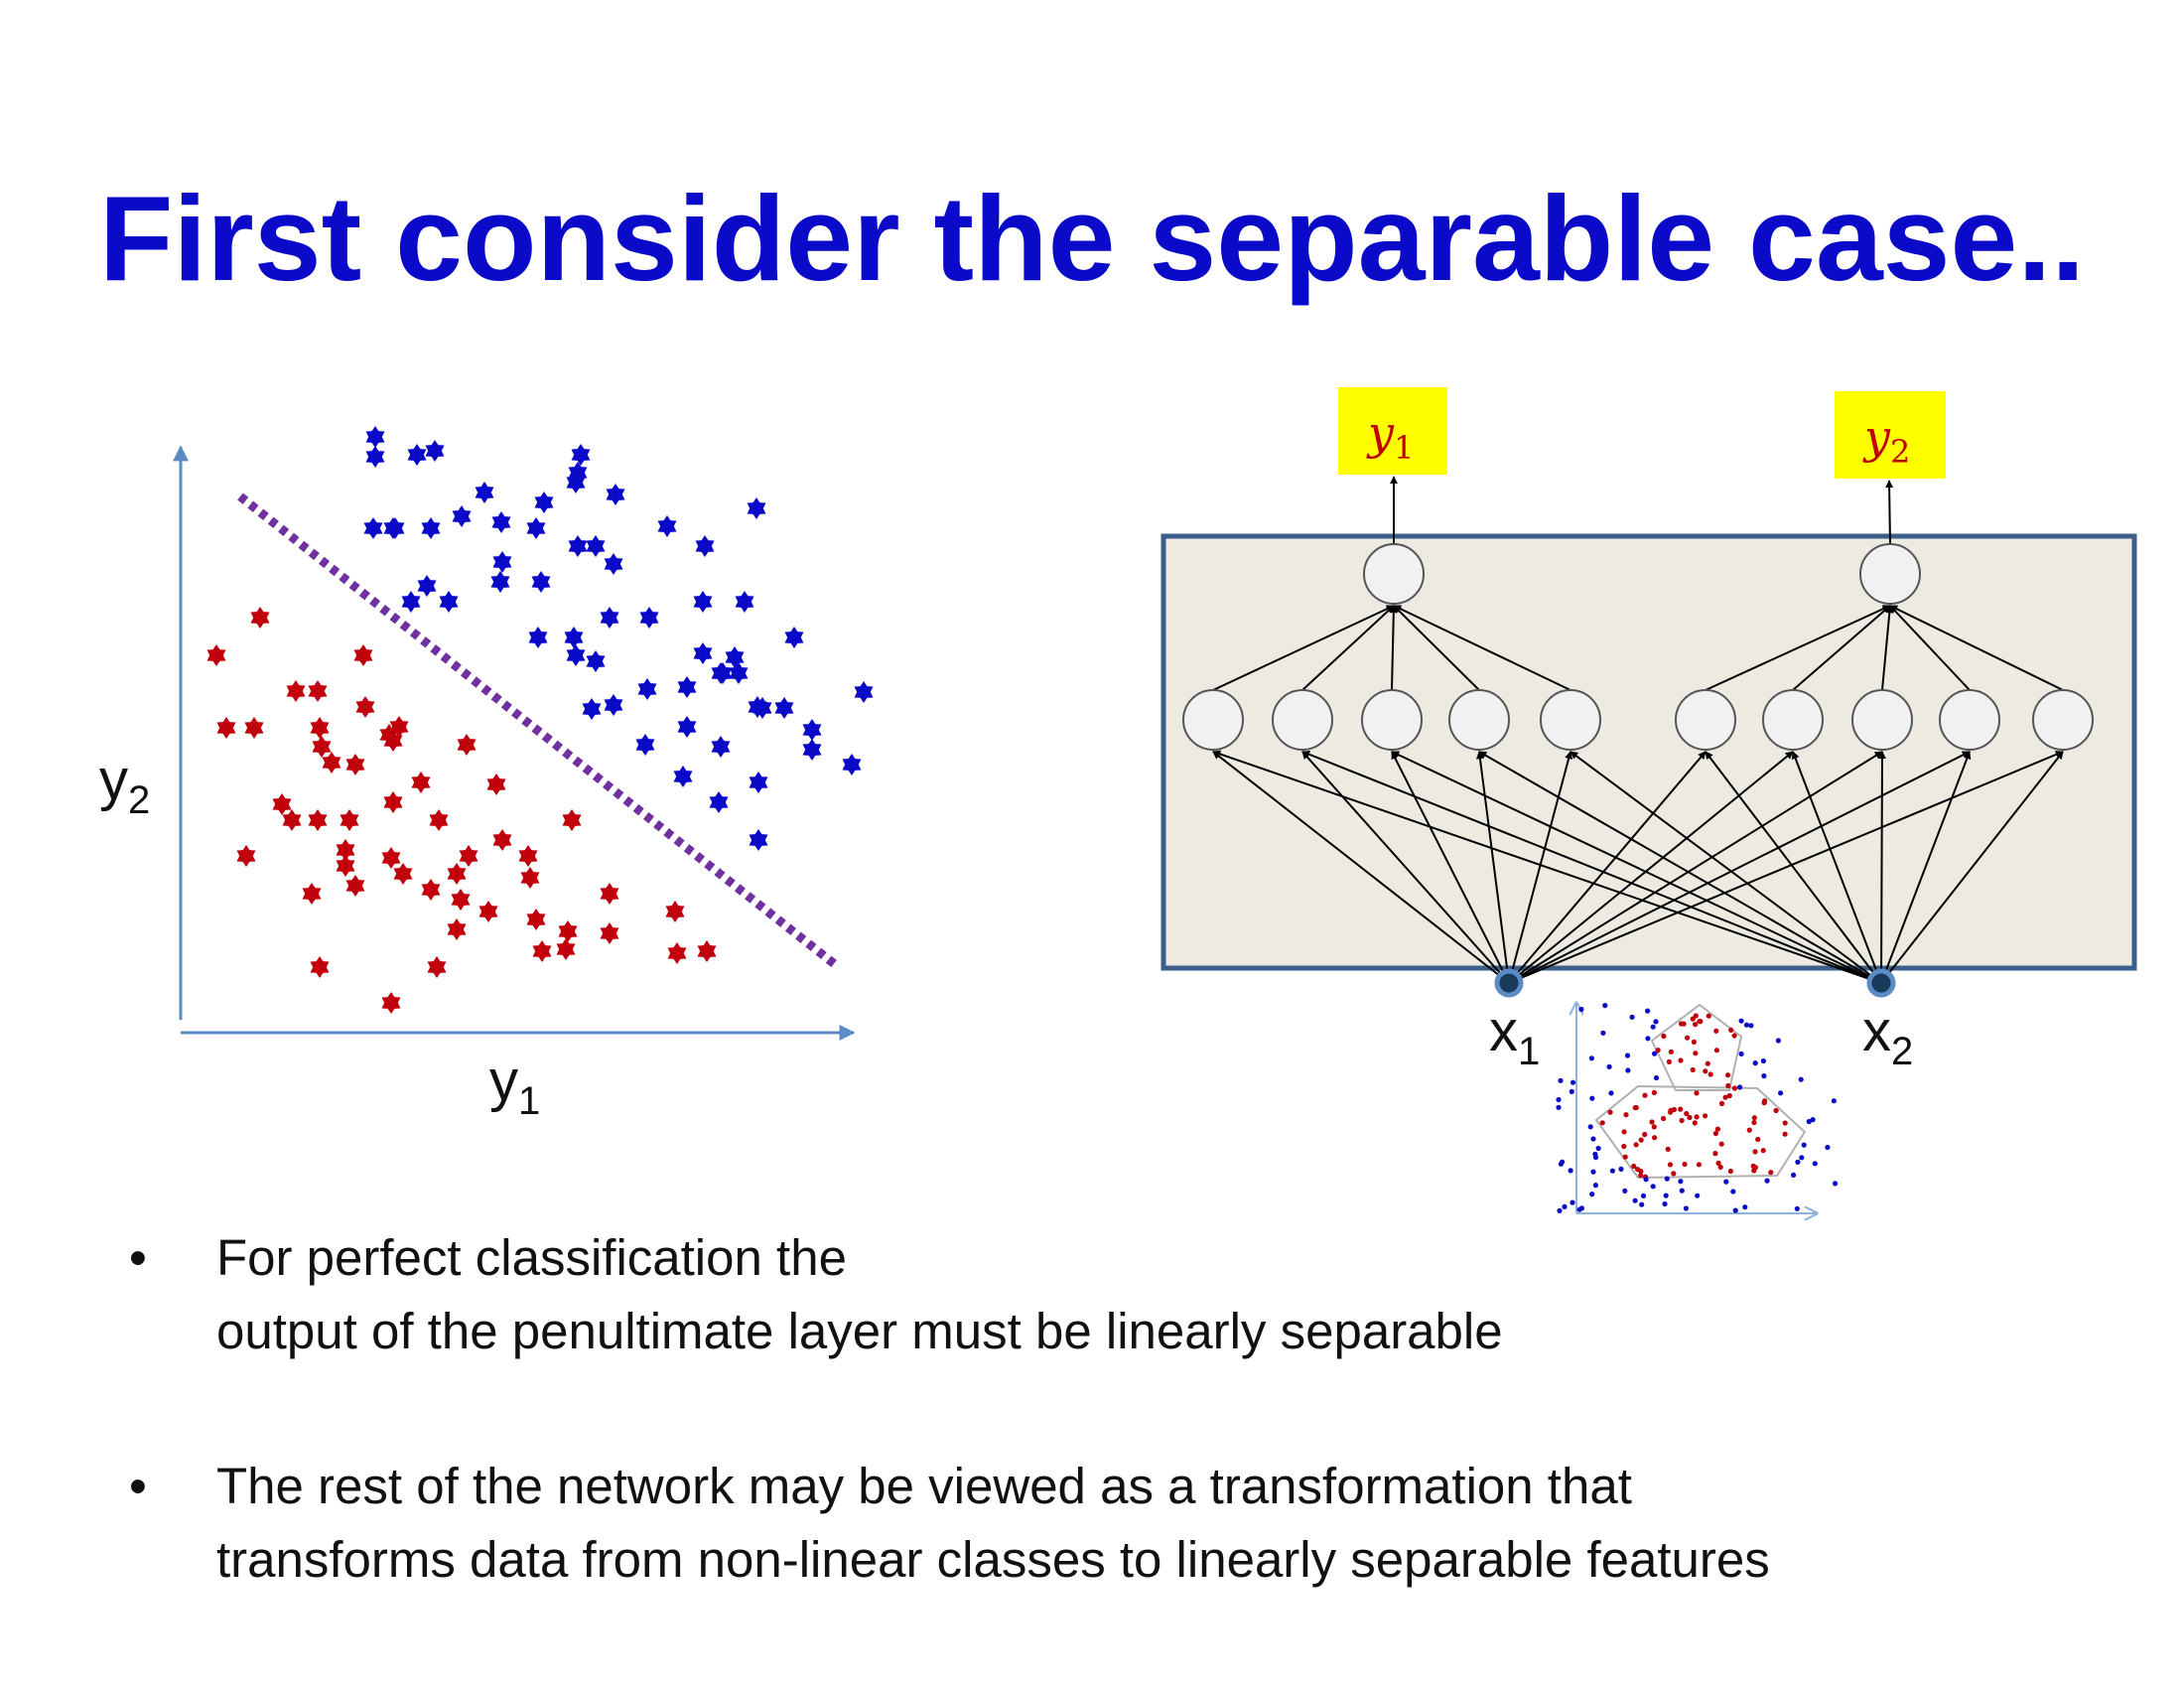 This screenshot has width=2184, height=1688. Describe the element at coordinates (1890, 574) in the screenshot. I see `output-neuron` at that location.